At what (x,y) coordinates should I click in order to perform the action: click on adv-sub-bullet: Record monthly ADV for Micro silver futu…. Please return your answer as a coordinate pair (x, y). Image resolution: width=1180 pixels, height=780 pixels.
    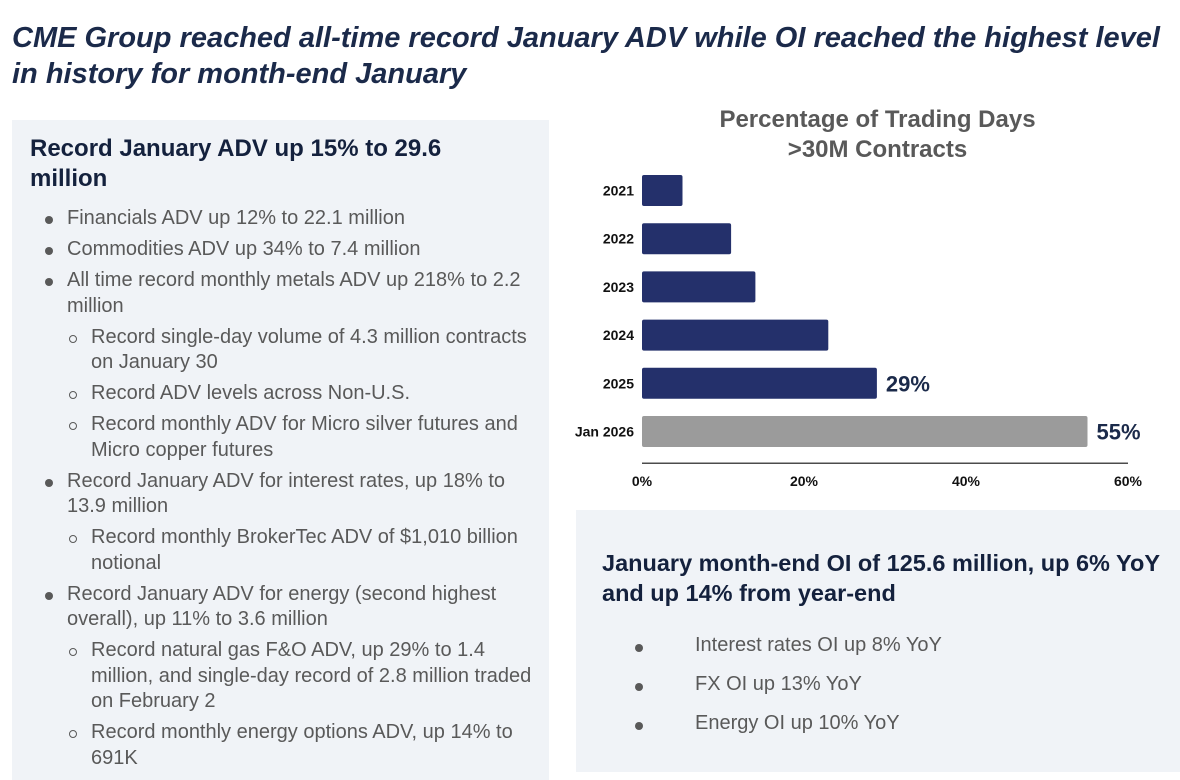
    Looking at the image, I should click on (280, 437).